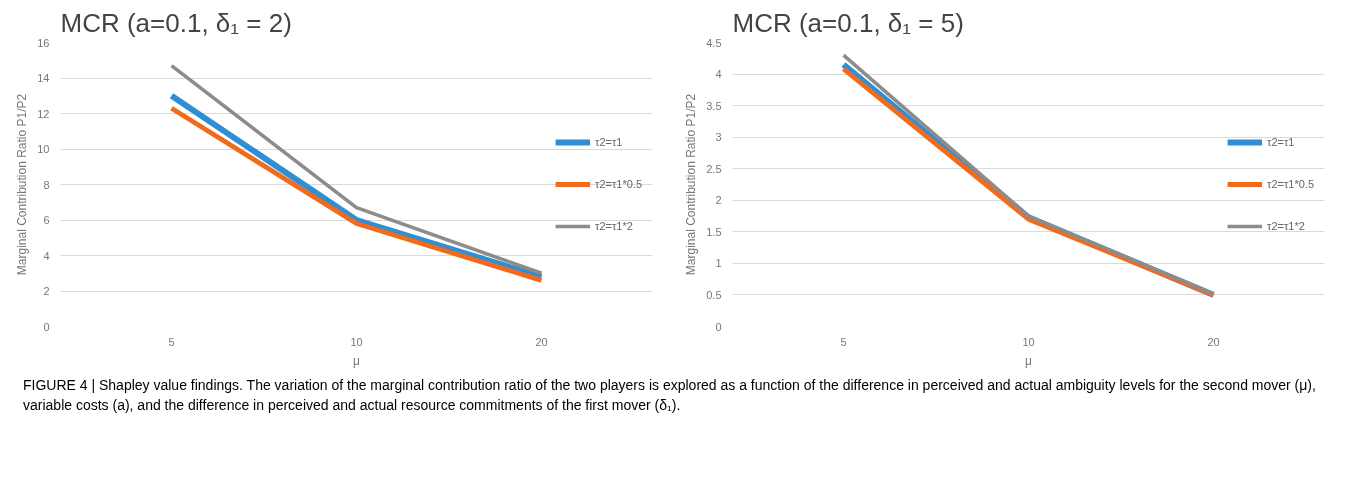 The width and height of the screenshot is (1356, 501). What do you see at coordinates (718, 137) in the screenshot?
I see `y-tick-label: 3` at bounding box center [718, 137].